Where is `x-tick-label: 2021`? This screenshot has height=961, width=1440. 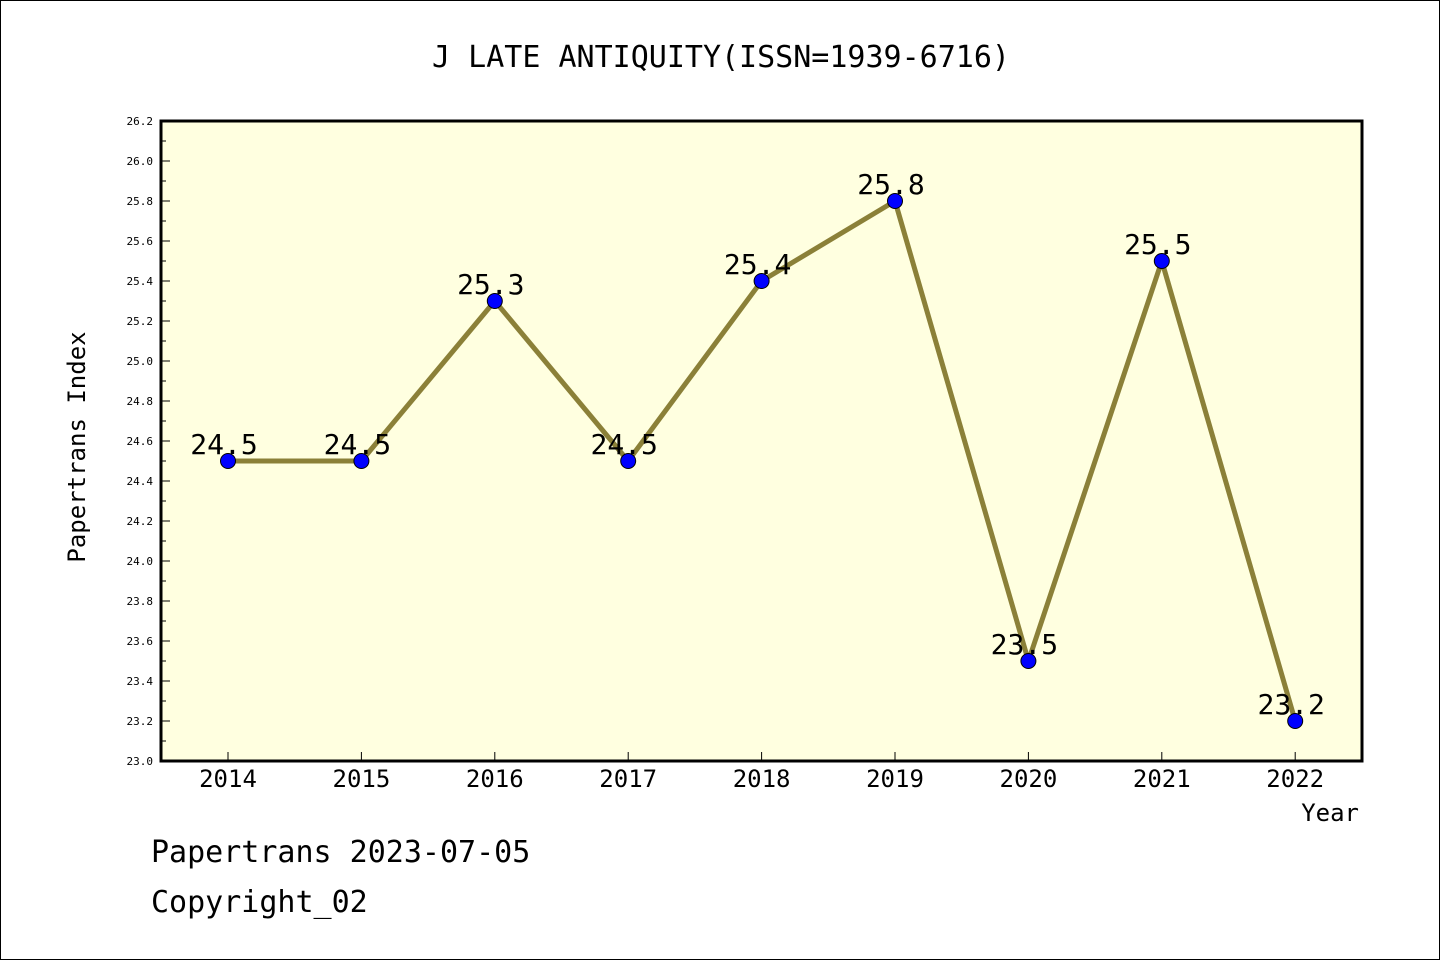
x-tick-label: 2021 is located at coordinates (1162, 779).